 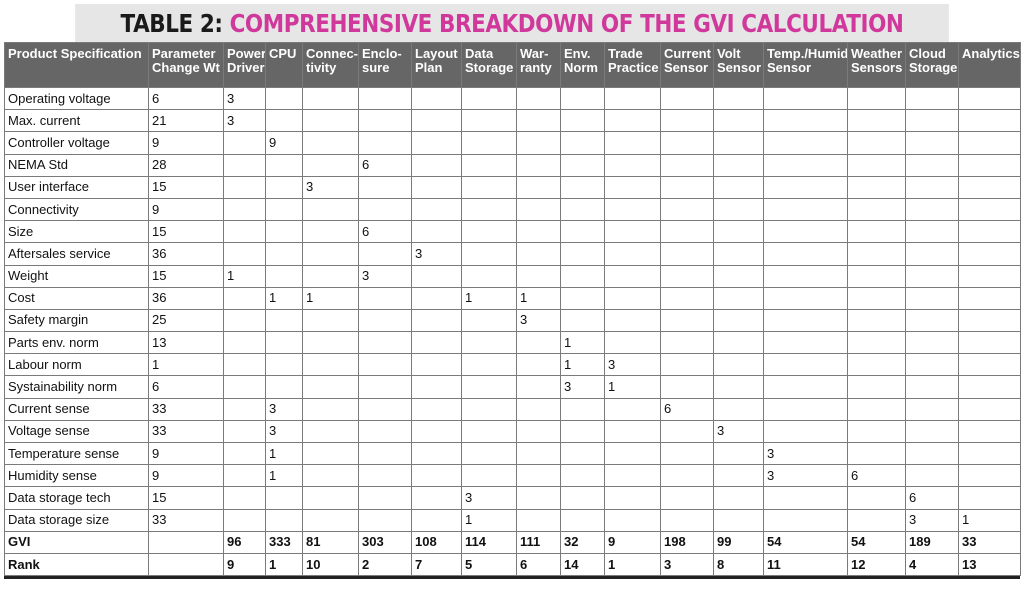 What do you see at coordinates (330, 542) in the screenshot?
I see `table-cell: 81` at bounding box center [330, 542].